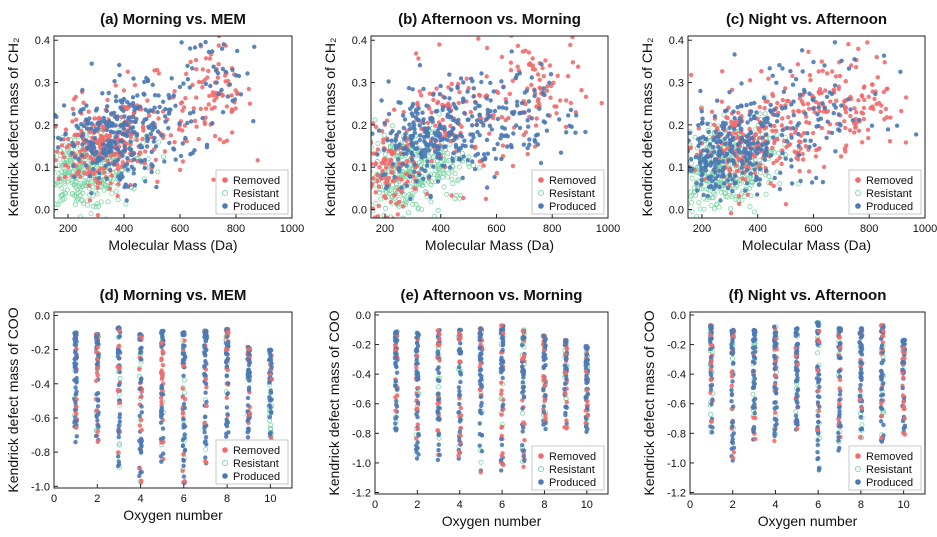 The height and width of the screenshot is (537, 937). I want to click on y-tick-label: 0.0, so click(676, 211).